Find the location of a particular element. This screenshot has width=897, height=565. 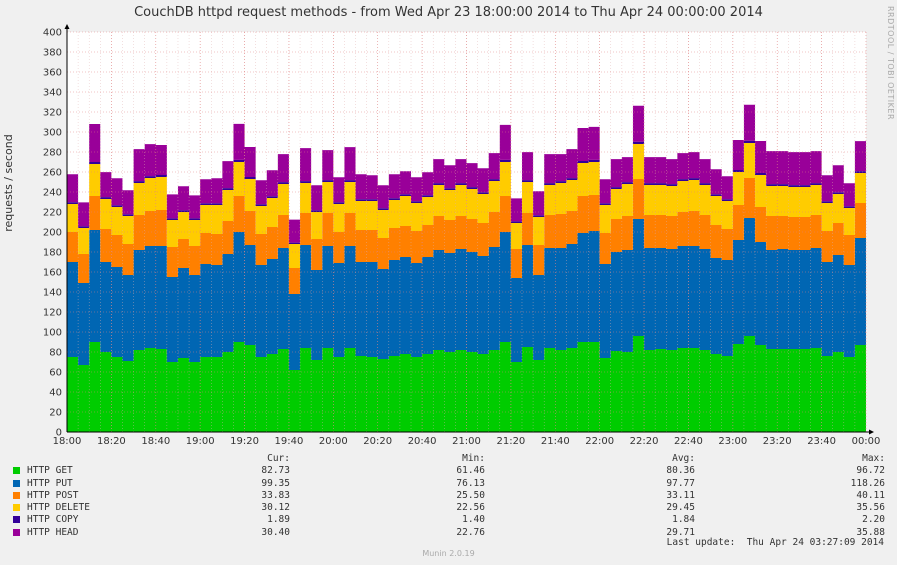

legend-min-put: 76.13 is located at coordinates (470, 483).